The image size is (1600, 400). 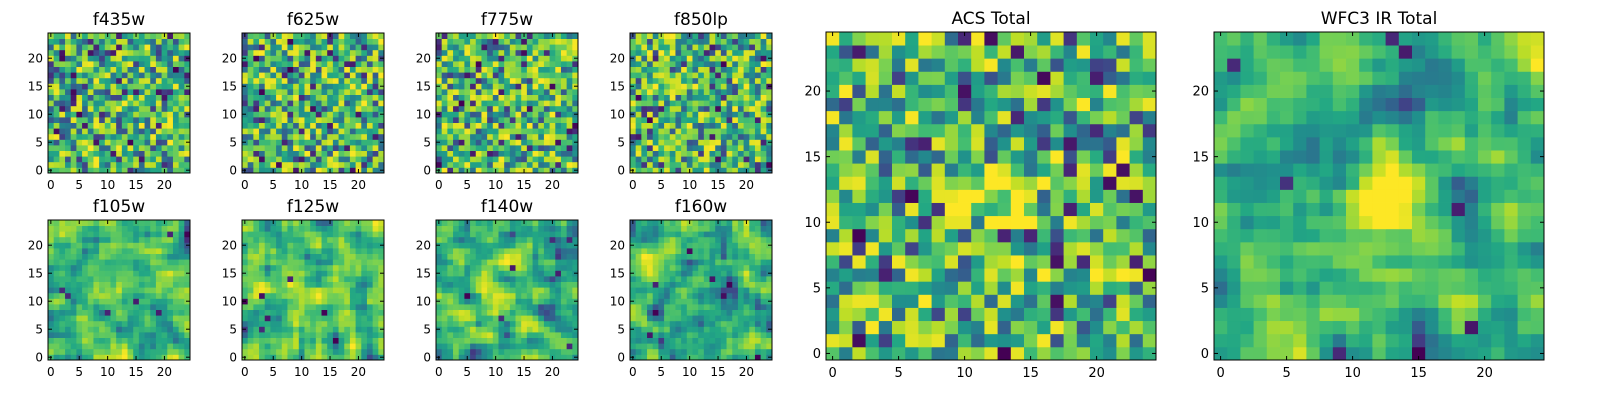 What do you see at coordinates (119, 20) in the screenshot?
I see `panel-title: f435w` at bounding box center [119, 20].